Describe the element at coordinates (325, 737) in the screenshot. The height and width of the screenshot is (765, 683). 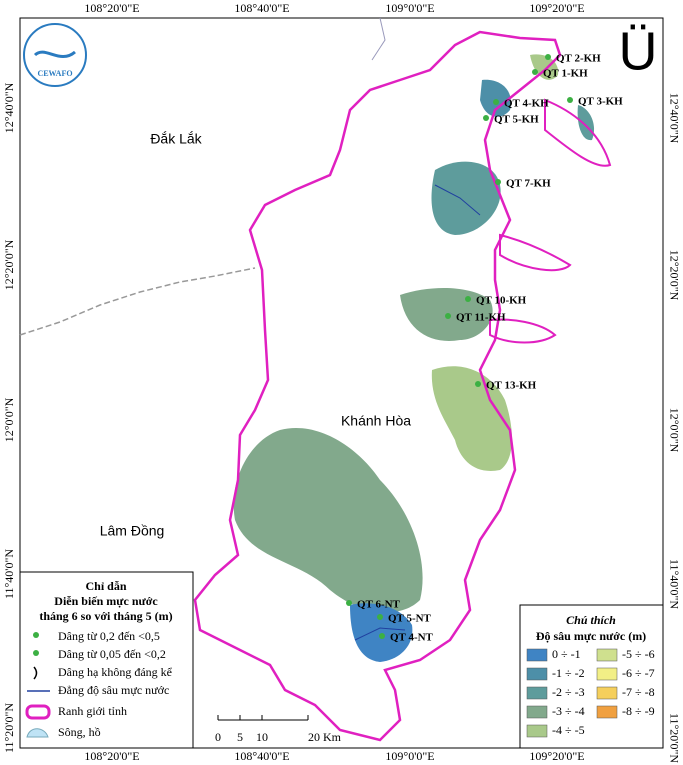
I see `scale-label: 20 Km` at that location.